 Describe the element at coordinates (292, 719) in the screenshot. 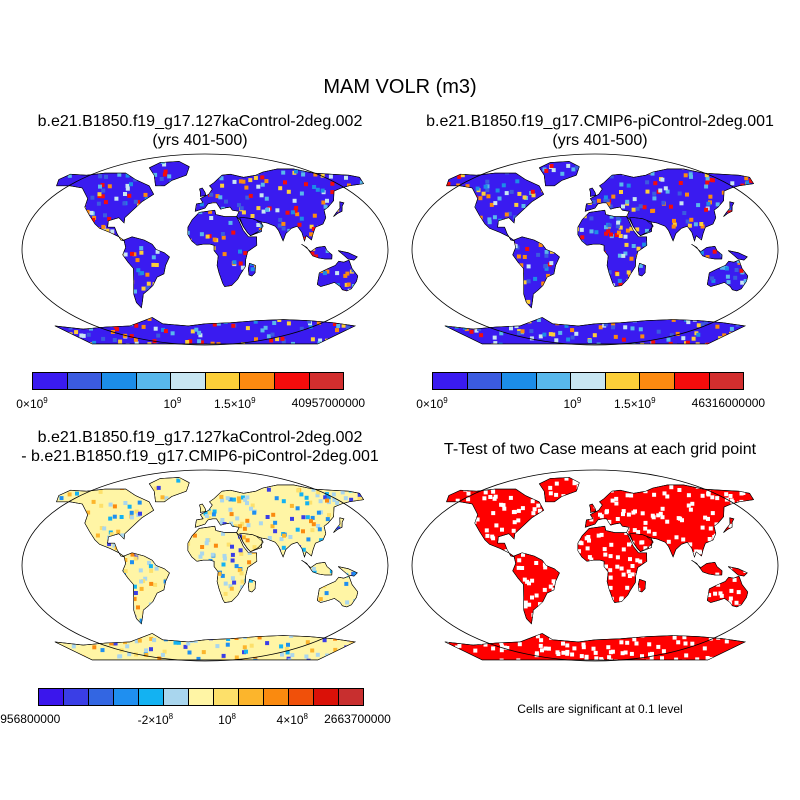

I see `colorbar-tick-label: 4×10⁸` at that location.